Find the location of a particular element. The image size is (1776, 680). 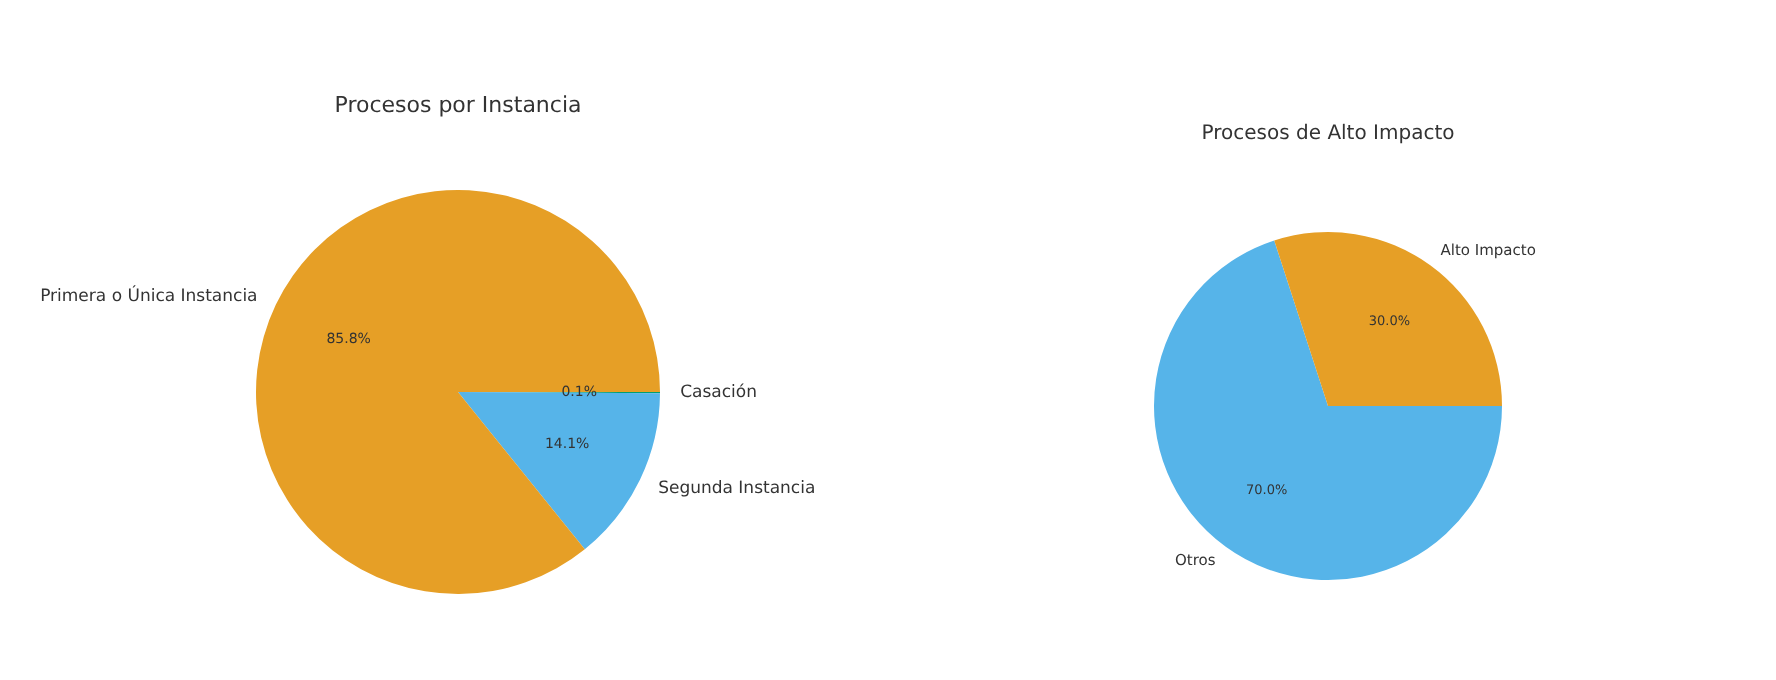

slice-label: Casación is located at coordinates (719, 393).